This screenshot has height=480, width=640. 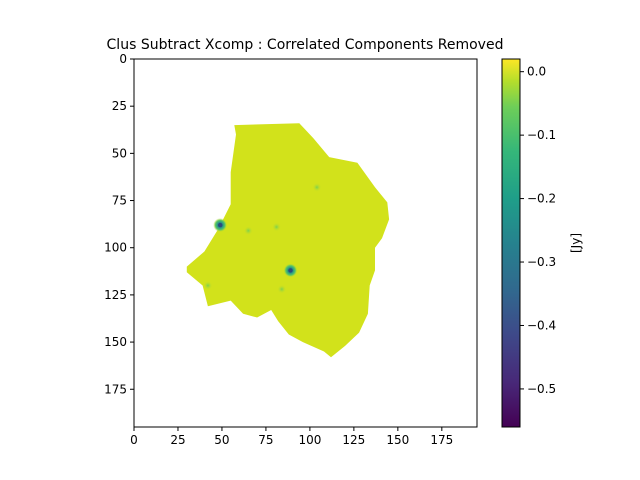 I want to click on colorbar-tick-0: 0.0, so click(x=533, y=72).